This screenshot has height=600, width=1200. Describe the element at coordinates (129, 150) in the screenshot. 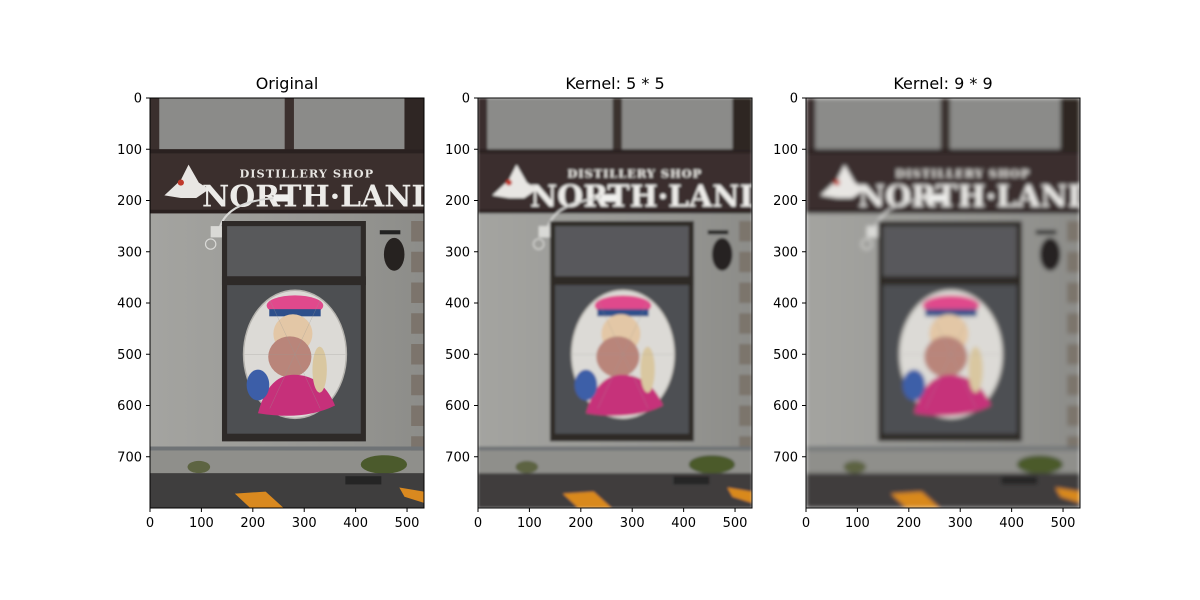

I see `y-tick-label: 100` at that location.